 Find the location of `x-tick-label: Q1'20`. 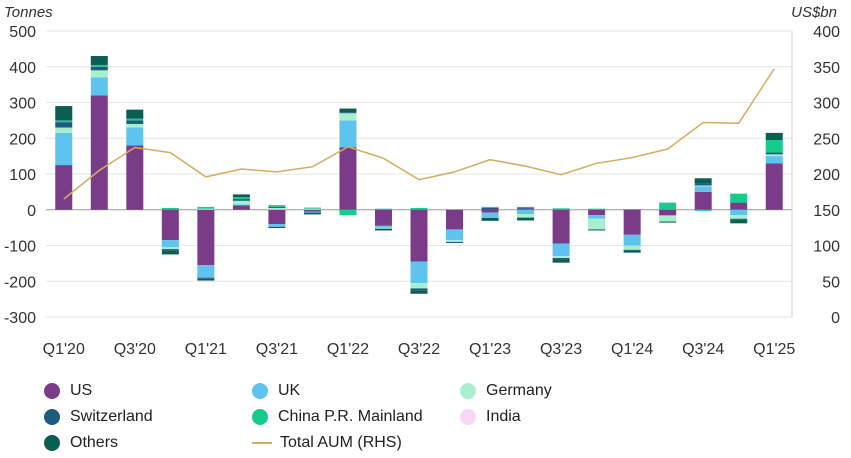

x-tick-label: Q1'20 is located at coordinates (64, 349).